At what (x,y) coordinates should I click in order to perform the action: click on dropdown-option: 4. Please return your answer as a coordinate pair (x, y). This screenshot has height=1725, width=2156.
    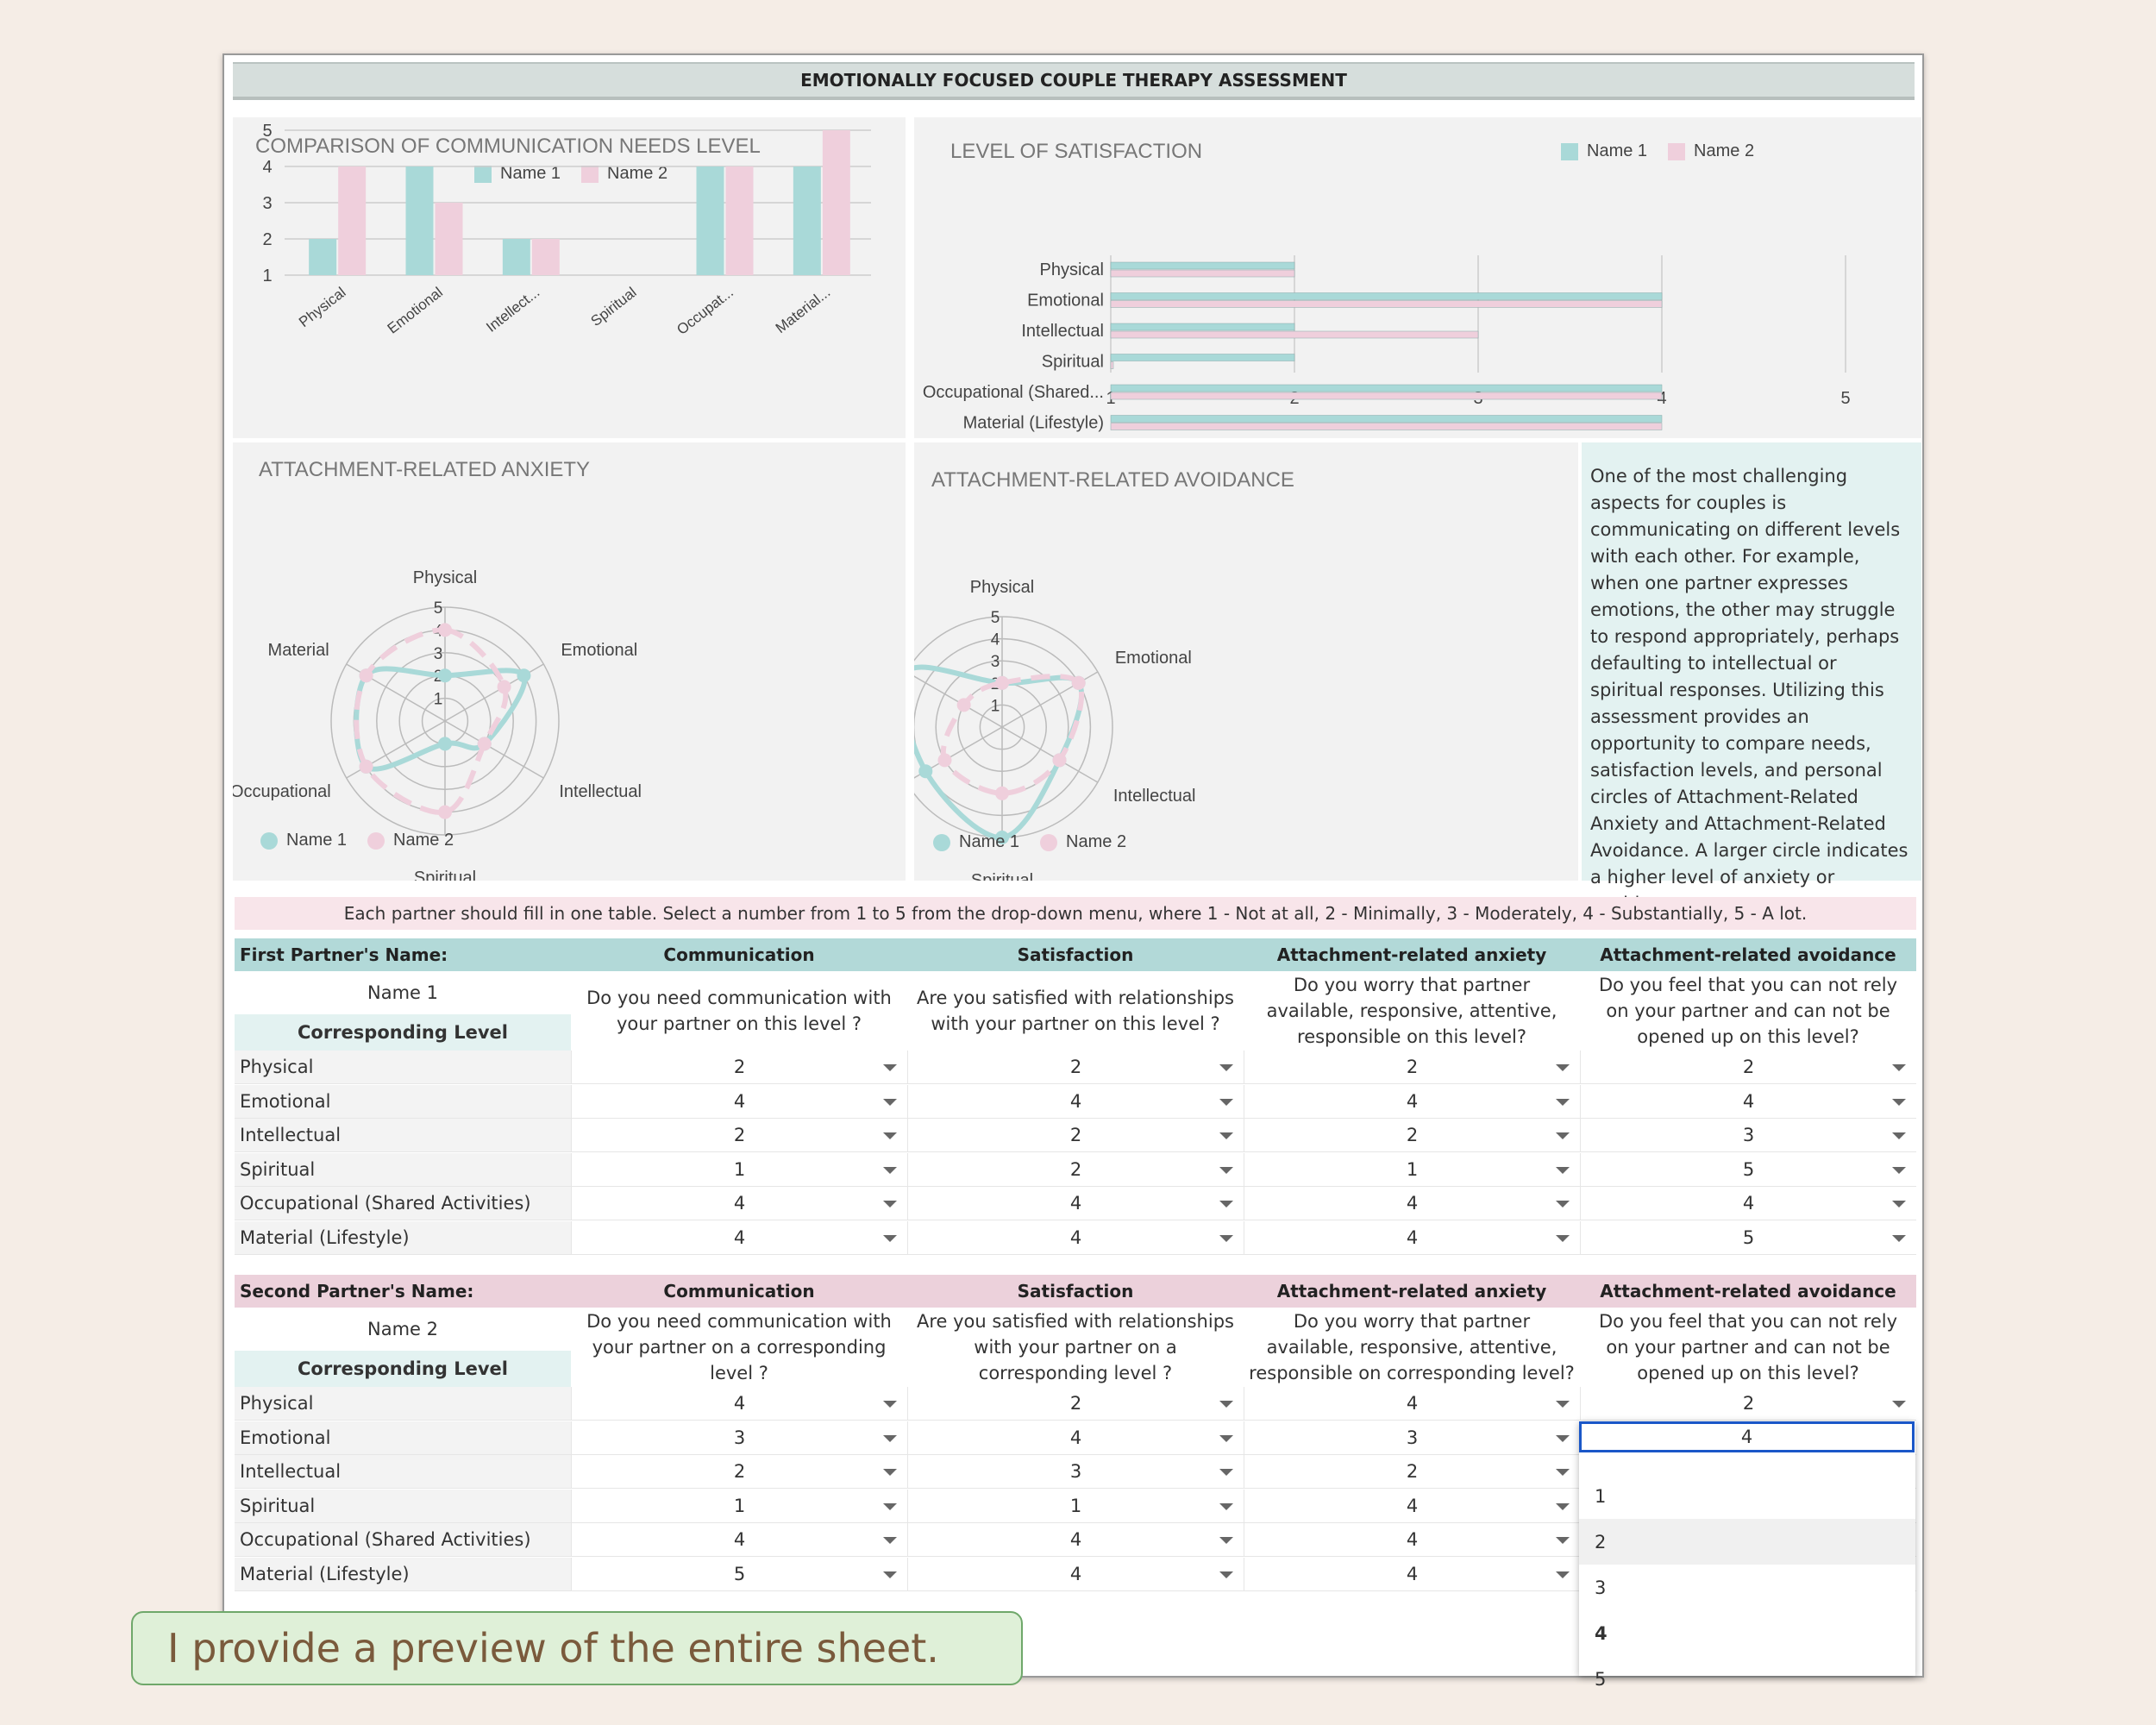
    Looking at the image, I should click on (1601, 1633).